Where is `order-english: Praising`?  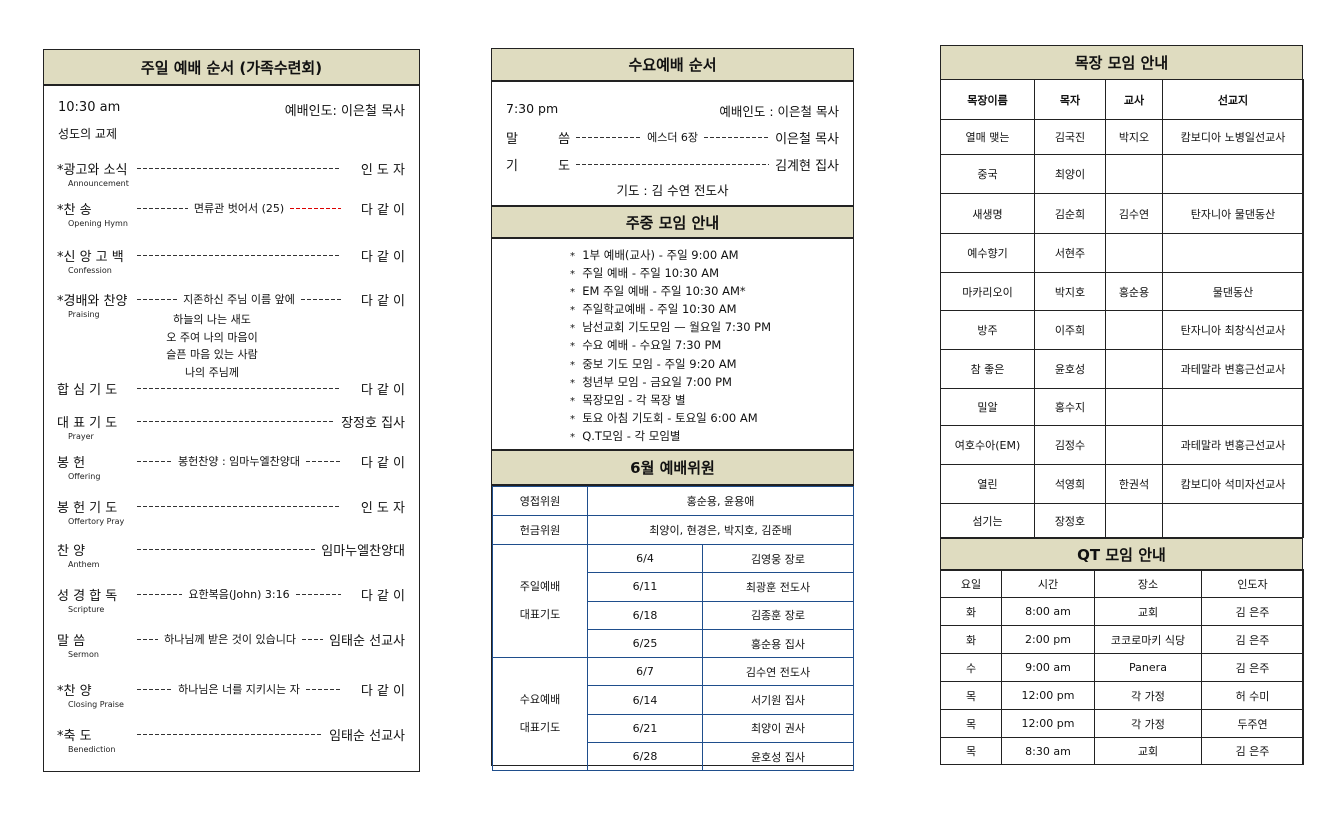
order-english: Praising is located at coordinates (84, 314).